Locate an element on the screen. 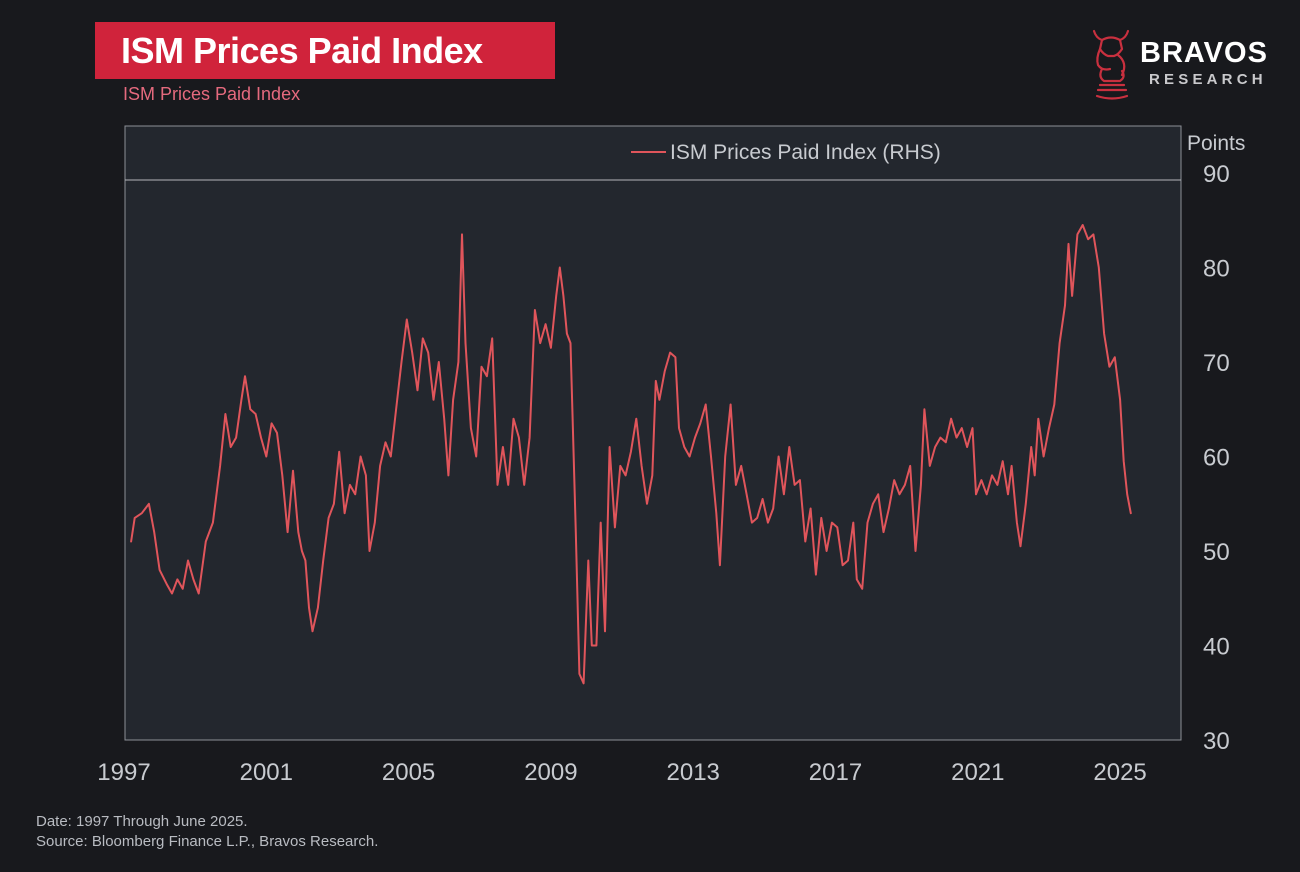 The width and height of the screenshot is (1300, 872). x-axis: 1997 2001 2005 2009 2013 2017 2021 2025 is located at coordinates (621, 772).